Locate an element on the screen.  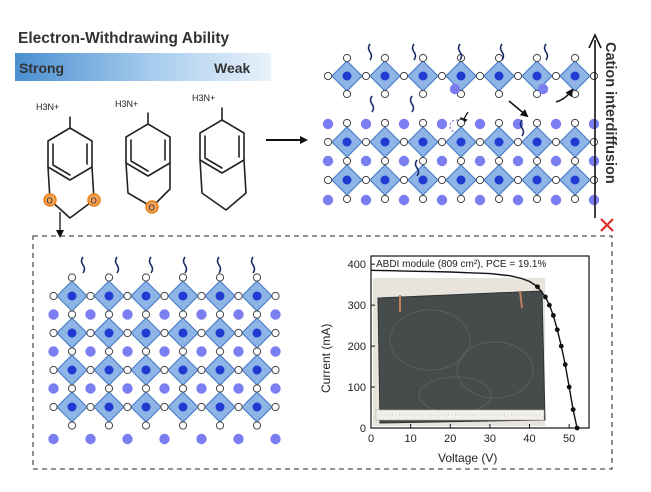
molecule-group: H3N+ O O H3N+ O H3N+ is located at coordinates (141, 156).